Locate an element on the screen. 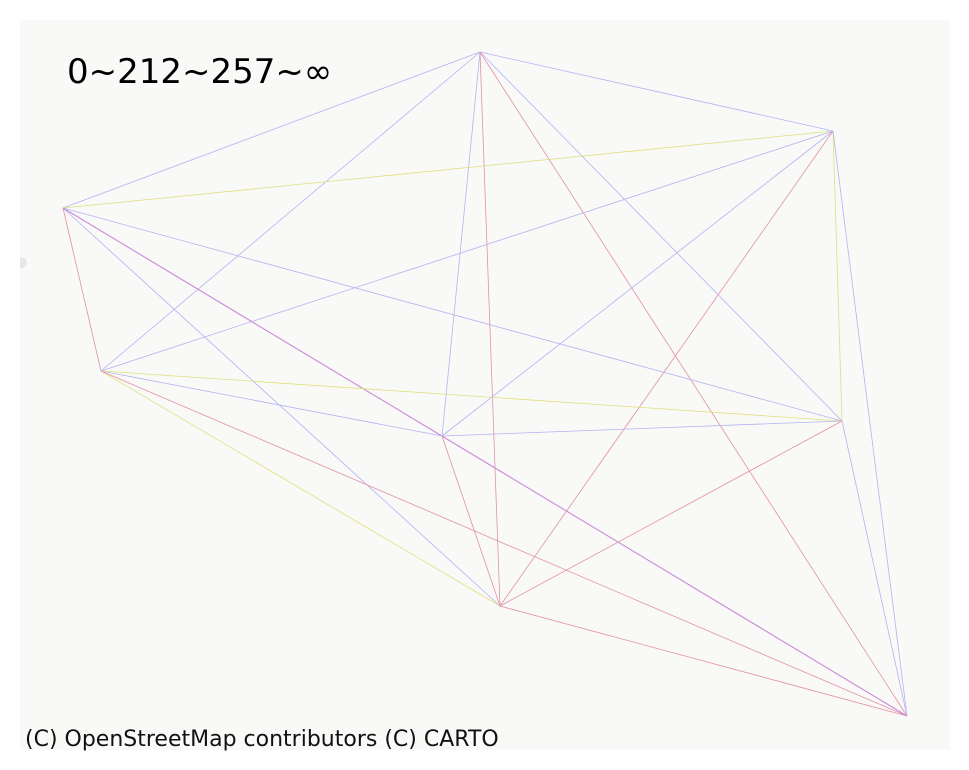  route-edge-northeast-southeast is located at coordinates (870, 423).